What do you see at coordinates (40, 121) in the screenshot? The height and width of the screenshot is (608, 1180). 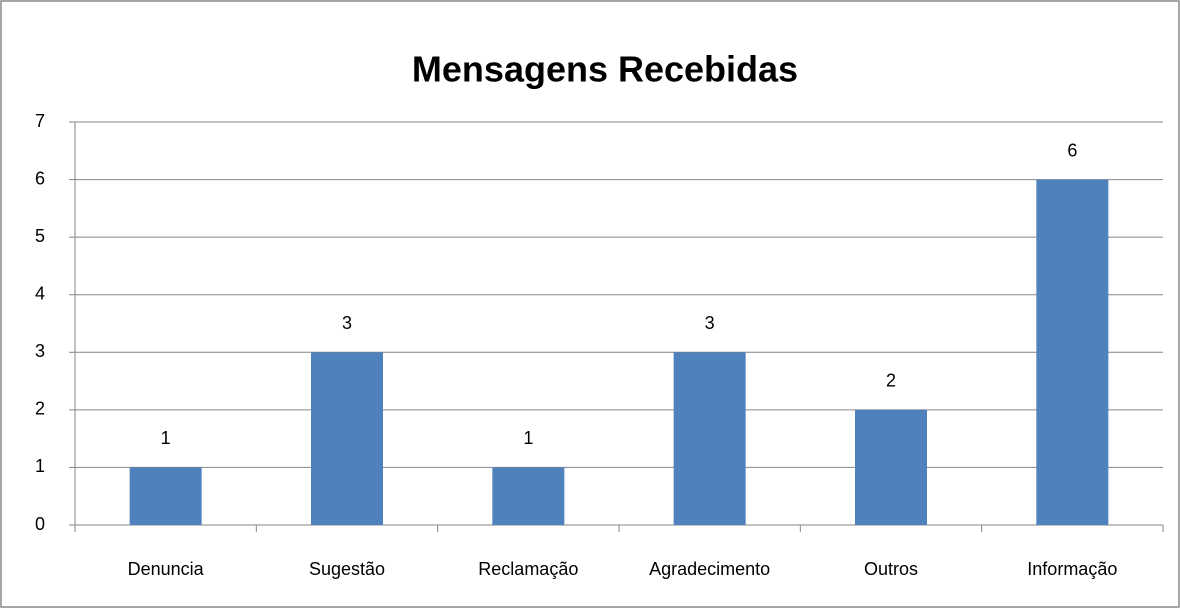 I see `y-tick-label: 7` at bounding box center [40, 121].